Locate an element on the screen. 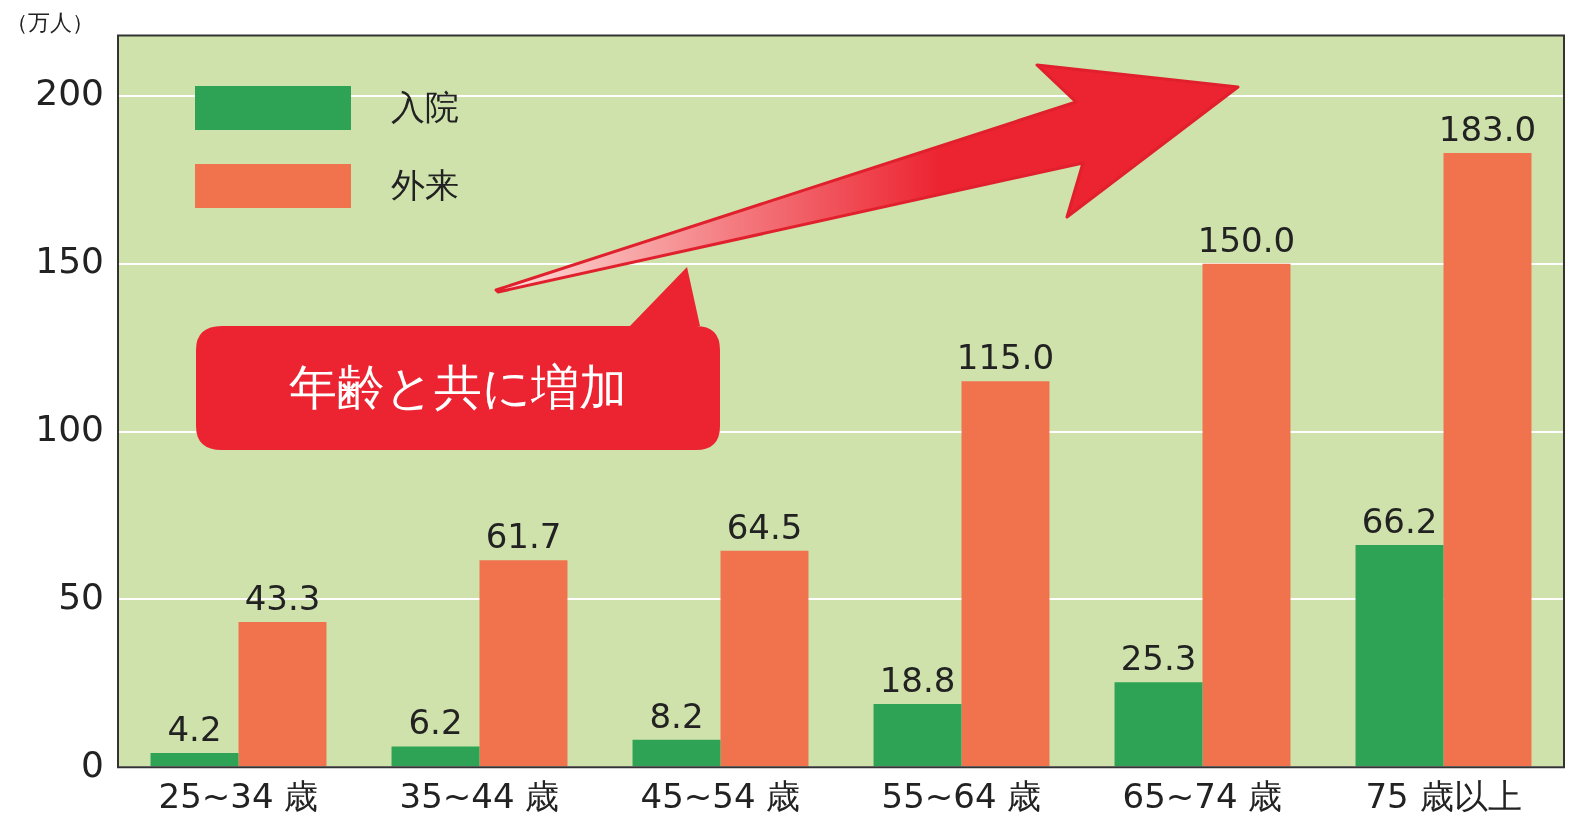  y-tick-label: 200 is located at coordinates (69, 93).